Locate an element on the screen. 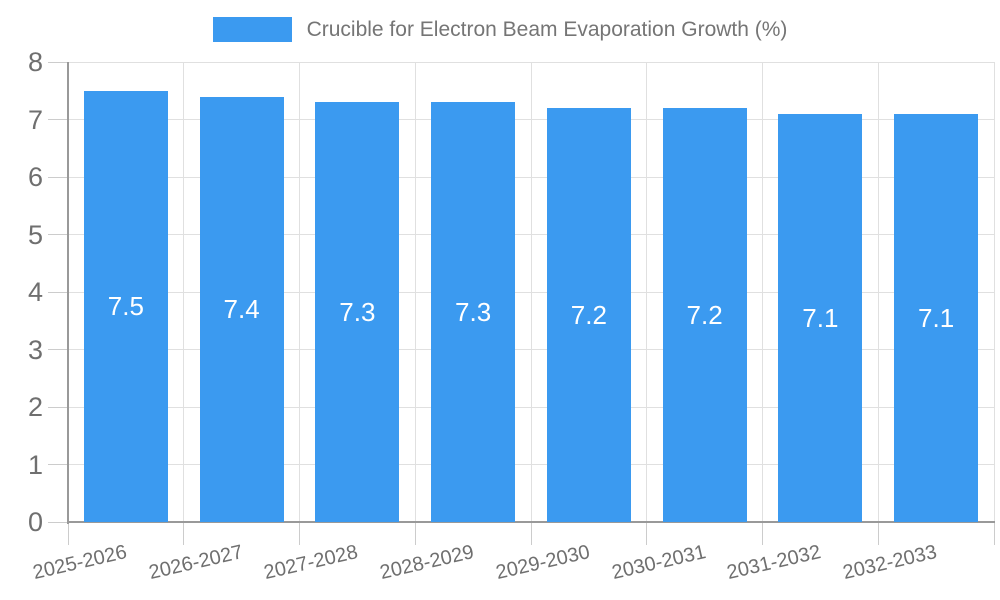 The image size is (1000, 600). y-axis-label: 8 is located at coordinates (35, 62).